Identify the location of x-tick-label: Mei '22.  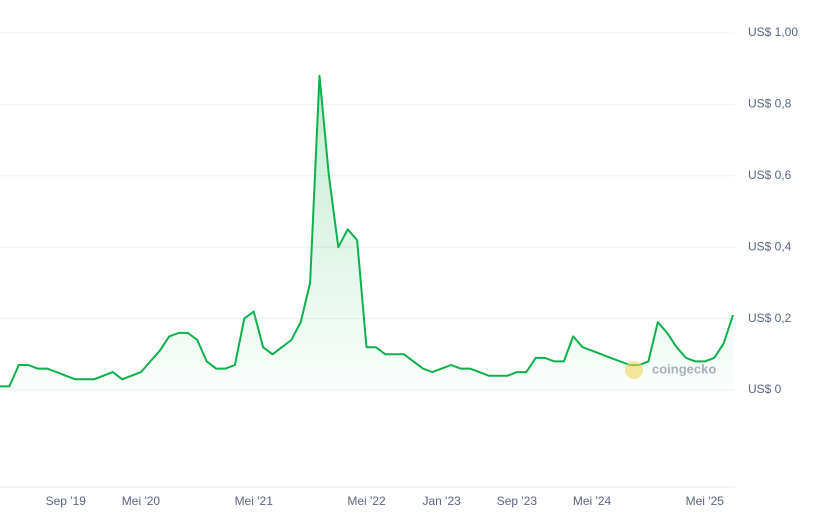
(366, 501).